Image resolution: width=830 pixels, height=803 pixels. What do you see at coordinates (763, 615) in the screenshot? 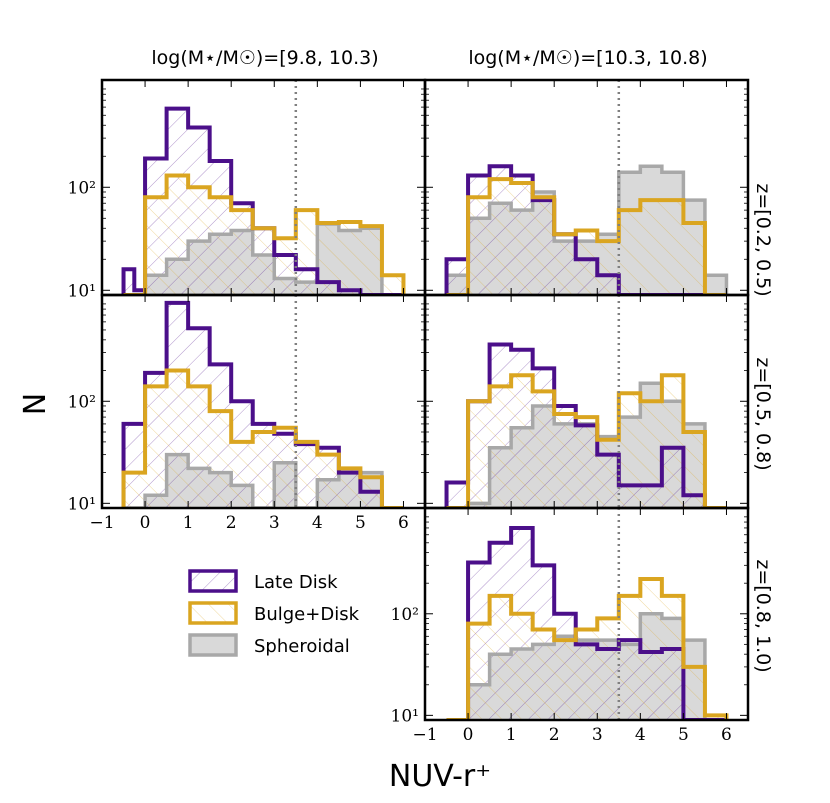
I see `row-label-3: z=[0.8, 1.0)` at bounding box center [763, 615].